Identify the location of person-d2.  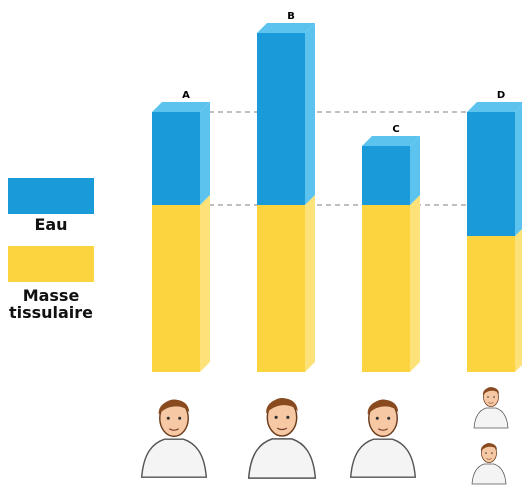
(489, 463).